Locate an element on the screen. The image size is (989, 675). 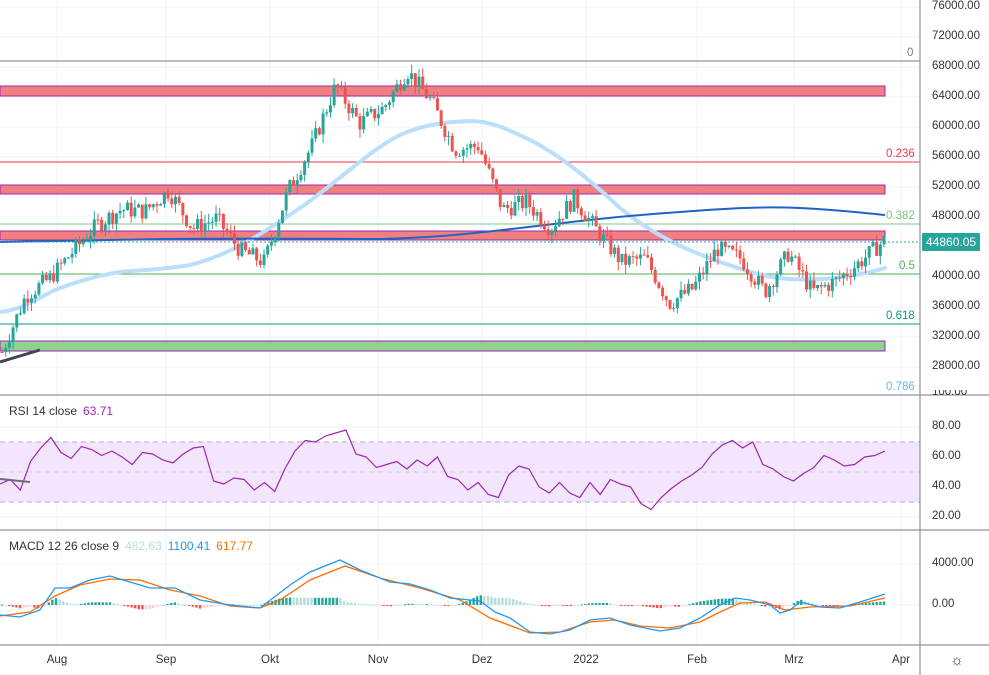
macd-legend: MACD 12 26 close 9 482.63 1100.41 617.77 is located at coordinates (134, 546).